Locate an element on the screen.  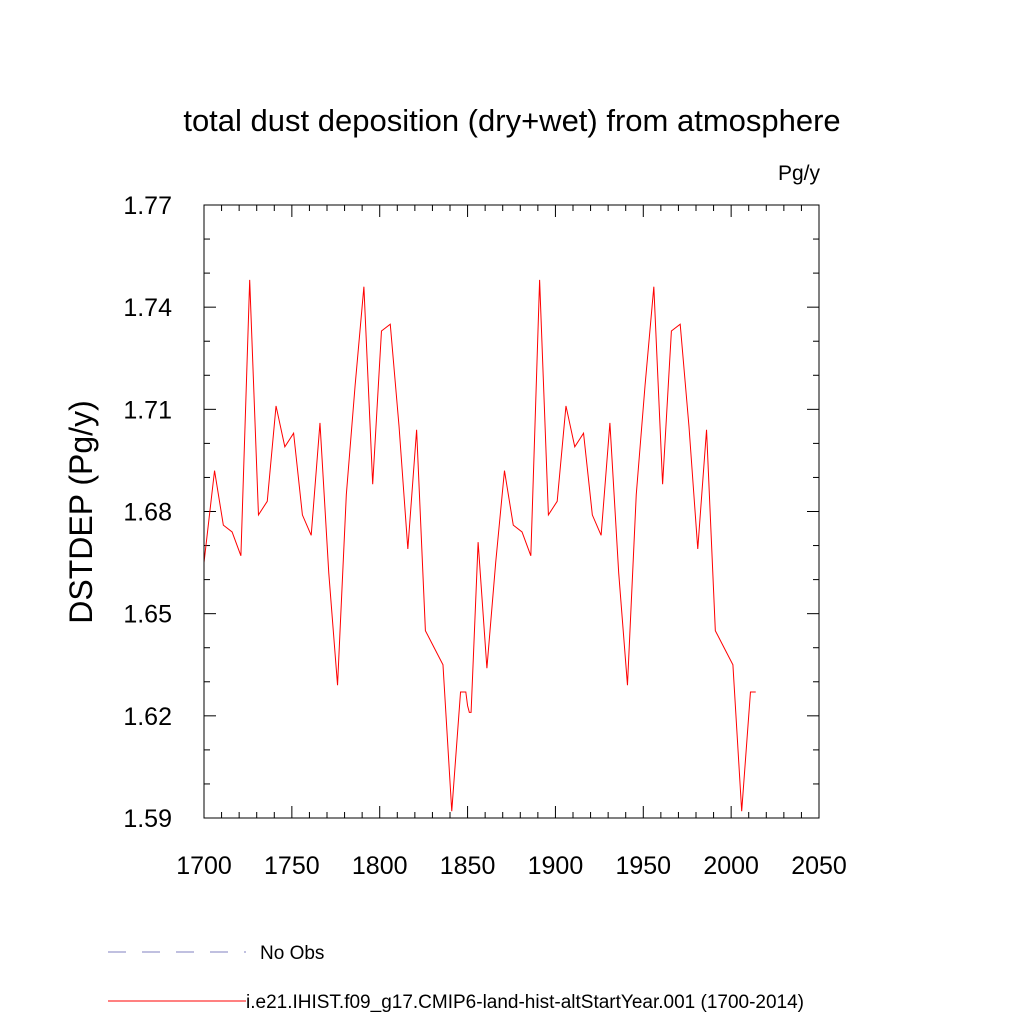
y-tick-labels: 1.59 1.62 1.65 1.68 1.71 1.74 1.77 is located at coordinates (147, 512).